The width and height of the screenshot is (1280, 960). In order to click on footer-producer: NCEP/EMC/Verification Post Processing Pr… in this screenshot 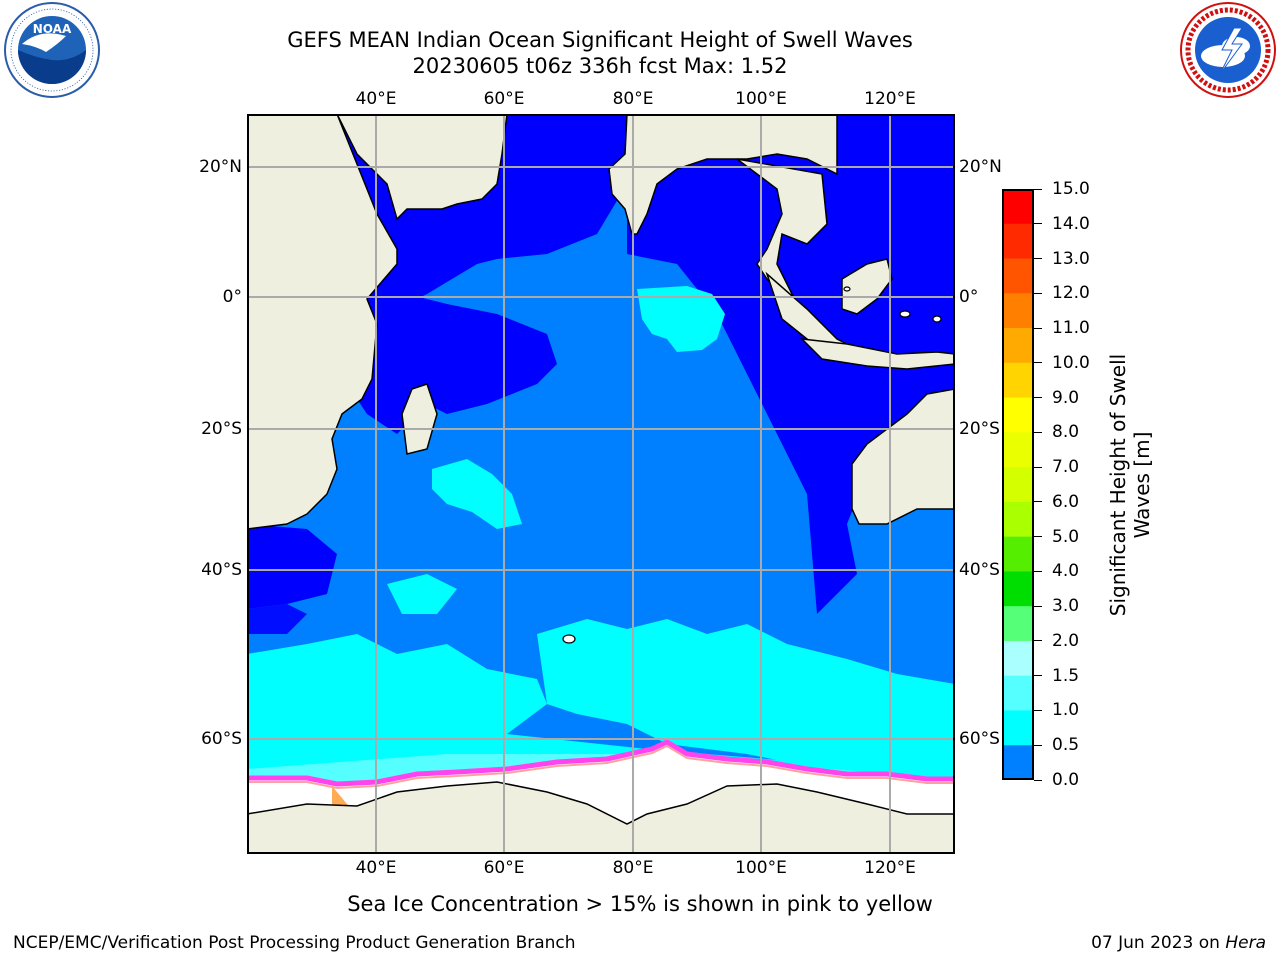, I will do `click(294, 943)`.